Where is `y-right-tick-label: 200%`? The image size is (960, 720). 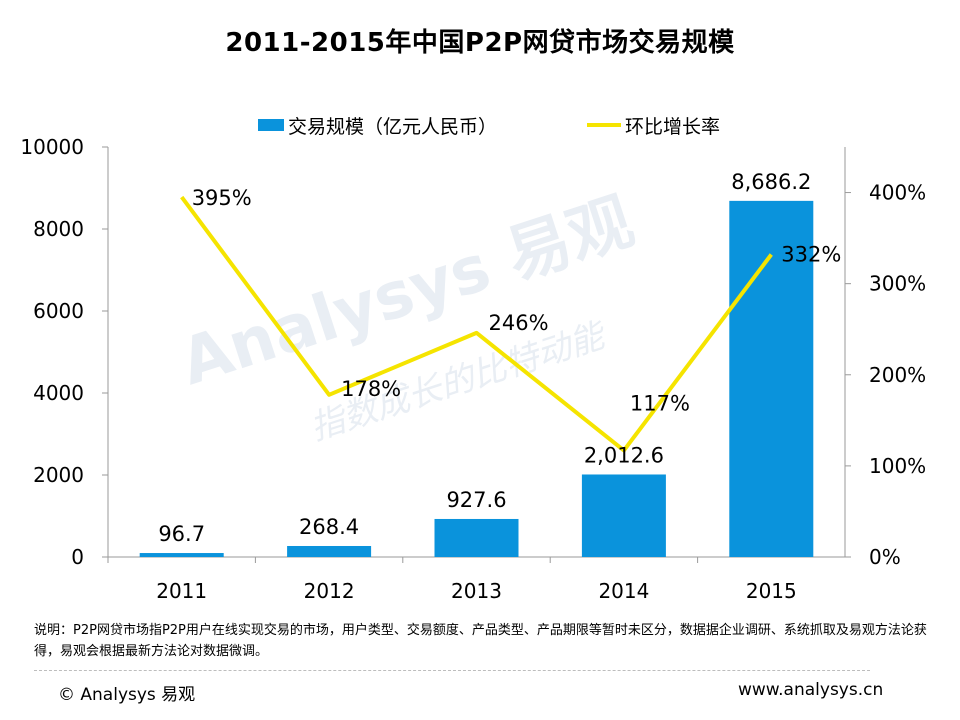 y-right-tick-label: 200% is located at coordinates (897, 375).